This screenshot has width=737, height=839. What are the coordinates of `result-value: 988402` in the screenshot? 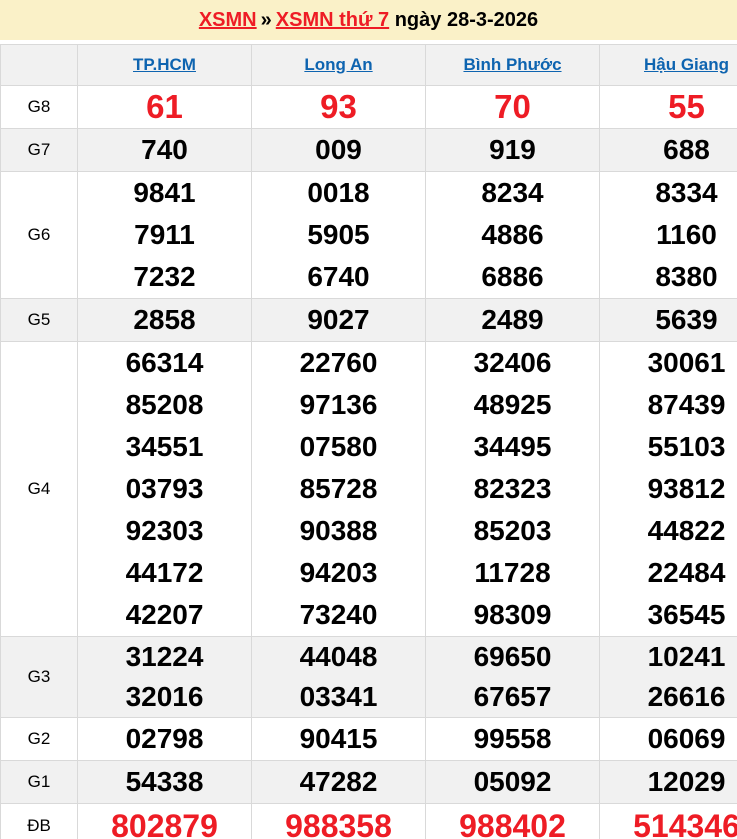 It's located at (512, 823).